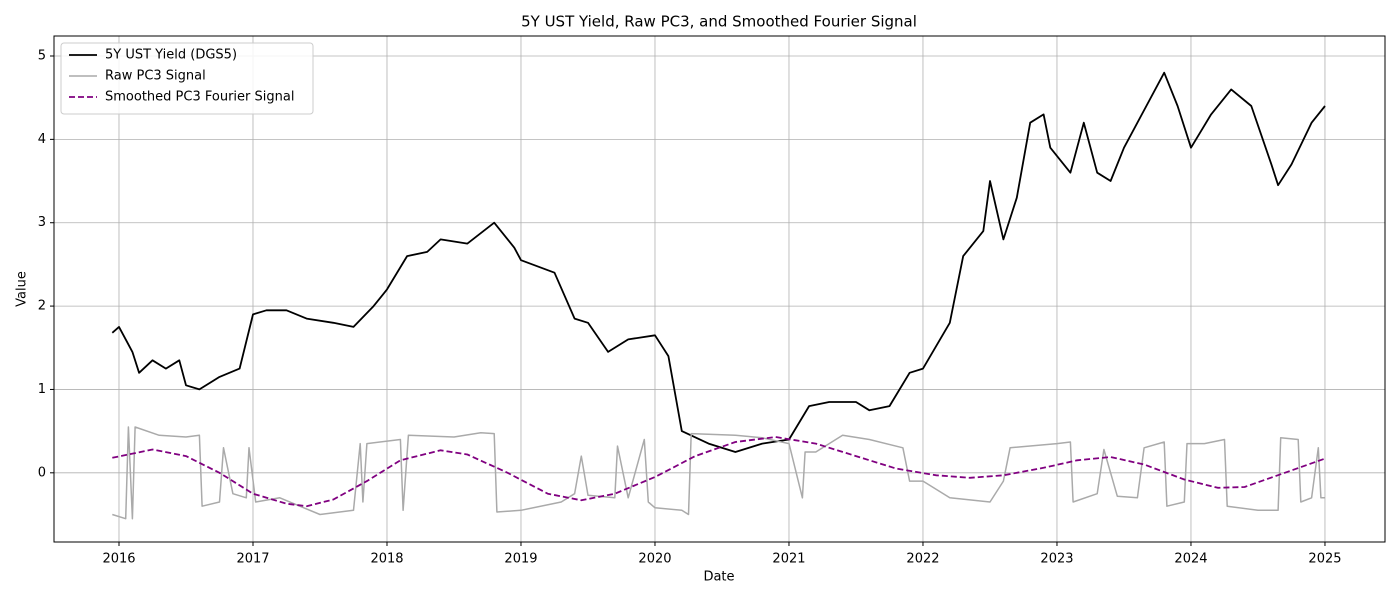  I want to click on x-tick-label: 2024, so click(1190, 559).